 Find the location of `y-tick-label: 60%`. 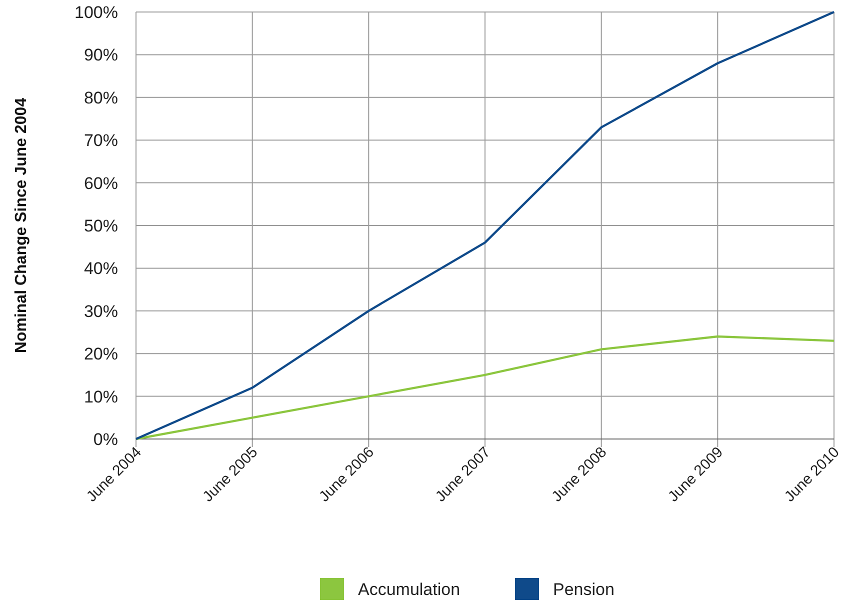

y-tick-label: 60% is located at coordinates (101, 183).